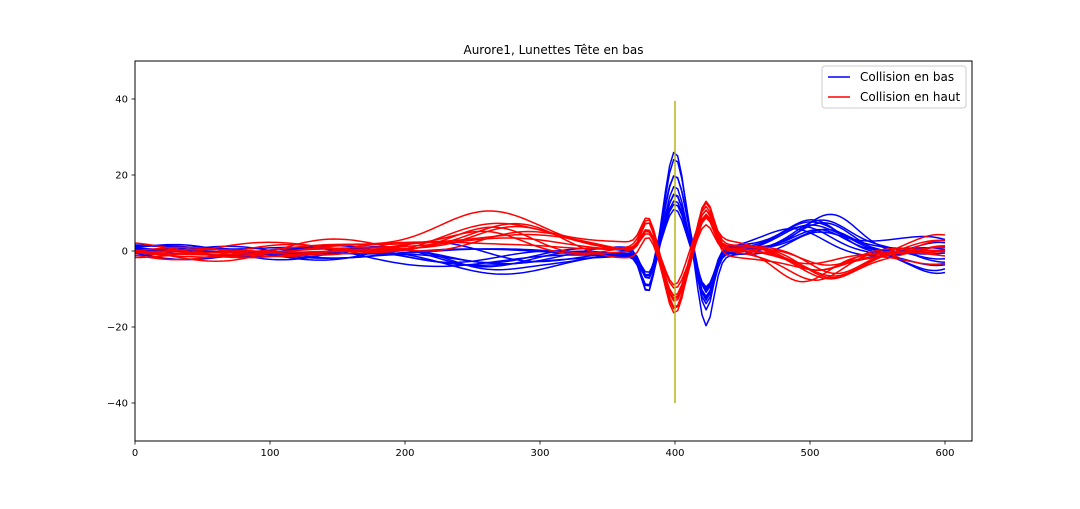  I want to click on legend-box, so click(894, 87).